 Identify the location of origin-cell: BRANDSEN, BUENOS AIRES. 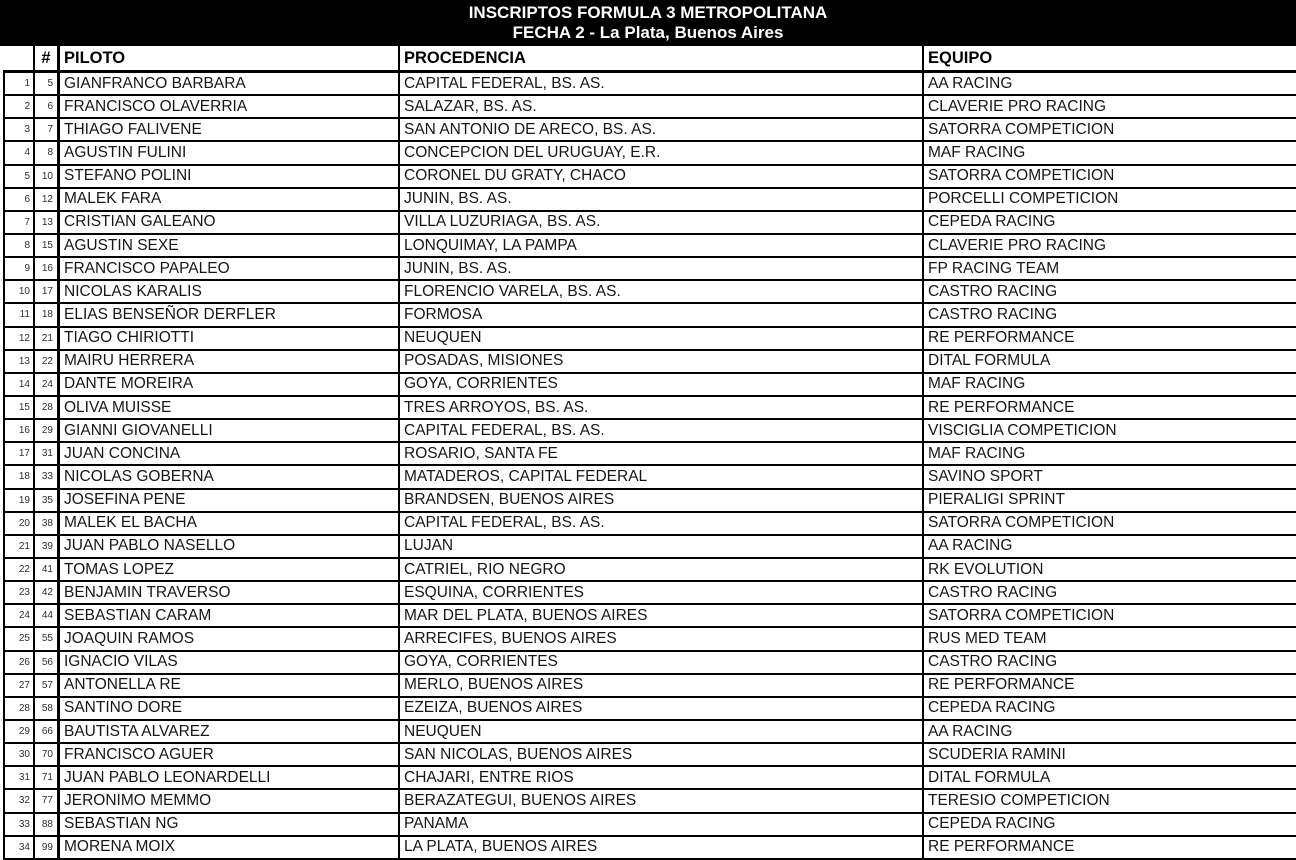
(662, 500).